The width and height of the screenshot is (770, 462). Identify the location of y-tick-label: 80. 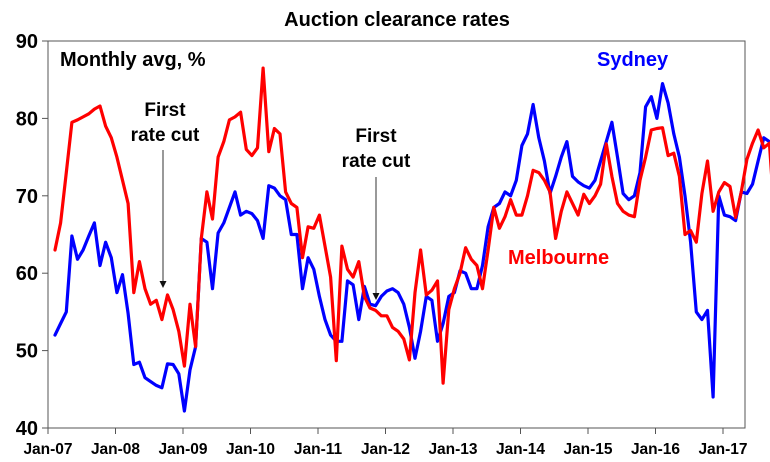
(27, 119).